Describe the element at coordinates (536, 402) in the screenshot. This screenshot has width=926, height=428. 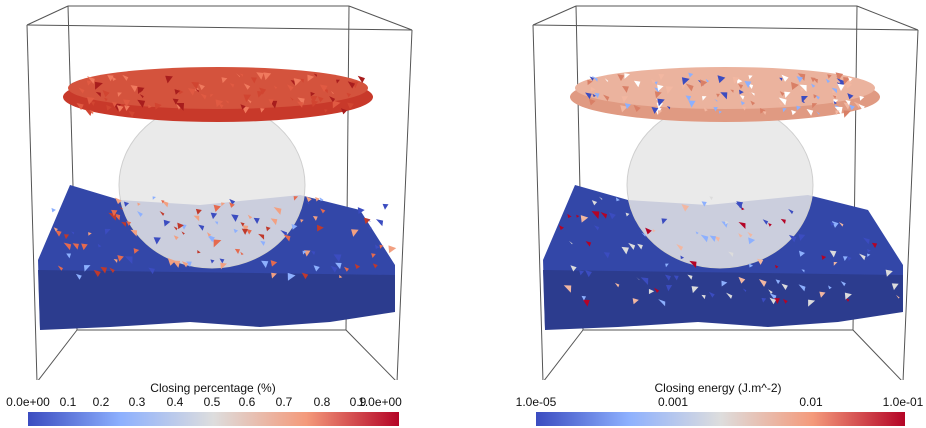
I see `colorbar-tick-label: 1.0e-05` at that location.